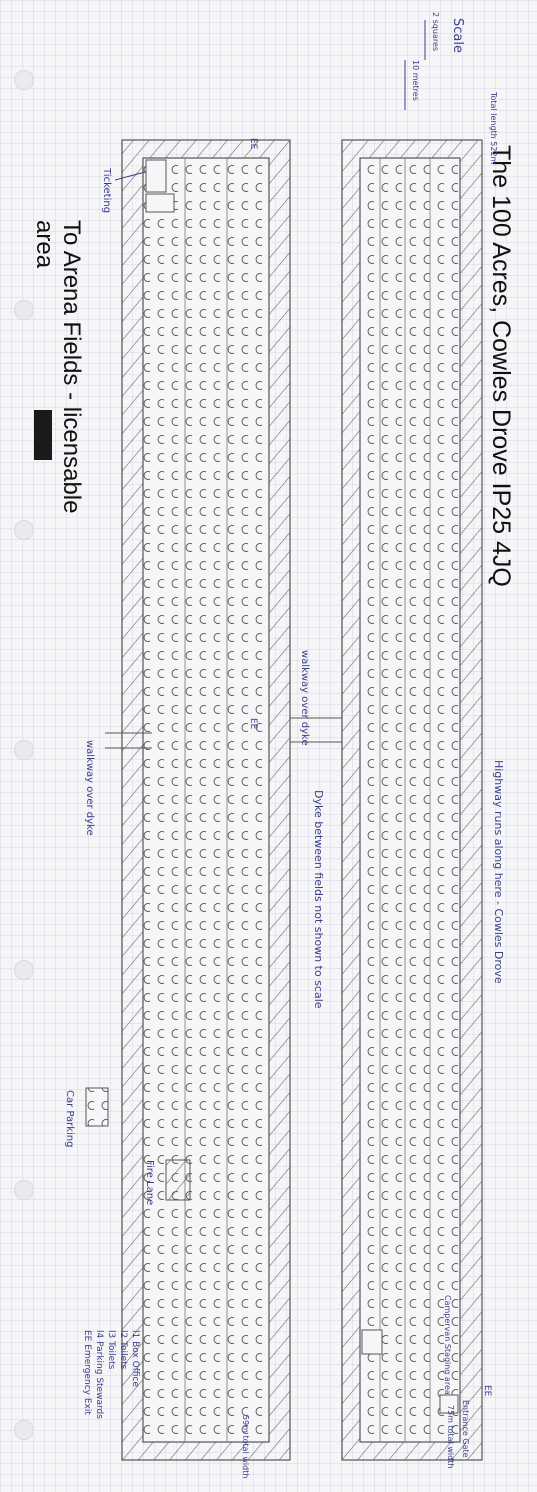  I want to click on legend-box-office: l1 Box Office, so click(135, 1358).